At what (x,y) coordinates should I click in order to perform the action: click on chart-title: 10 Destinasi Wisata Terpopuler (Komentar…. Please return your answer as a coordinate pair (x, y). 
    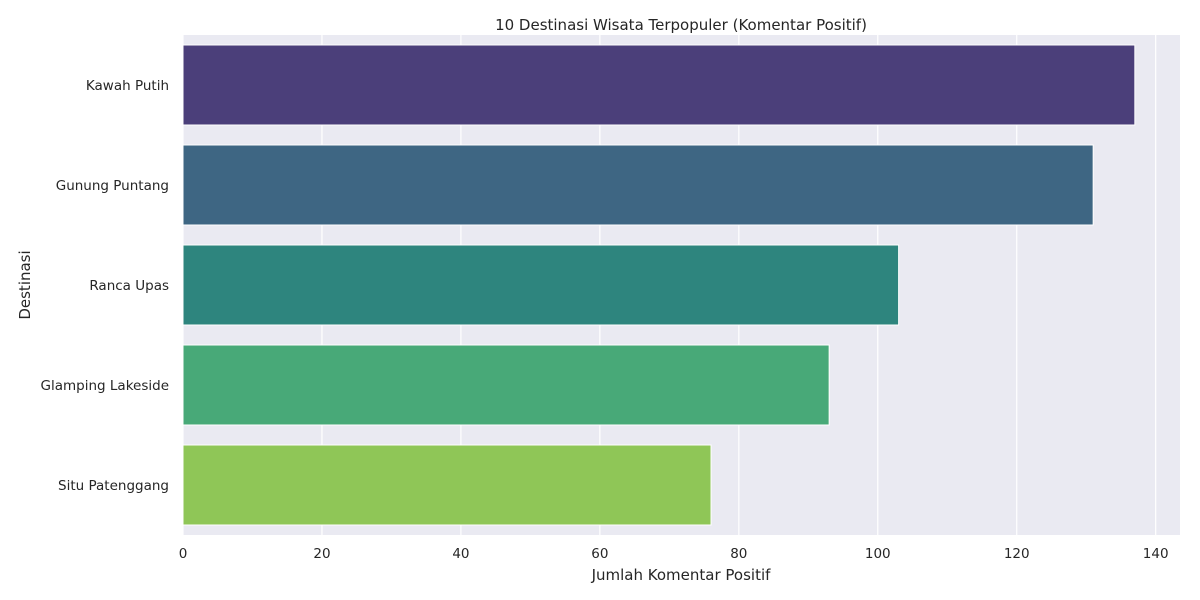
    Looking at the image, I should click on (681, 25).